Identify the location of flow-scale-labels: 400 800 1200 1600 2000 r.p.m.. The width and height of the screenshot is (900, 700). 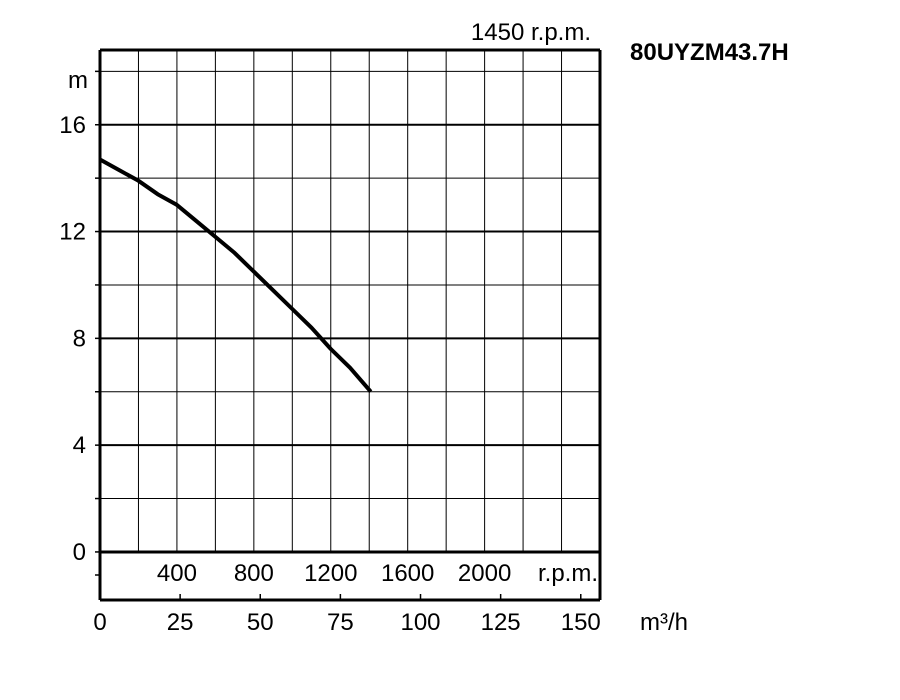
(377, 573).